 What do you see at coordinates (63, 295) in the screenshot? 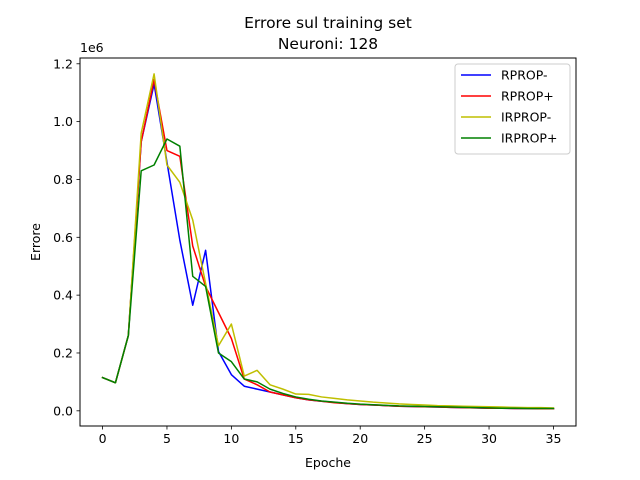
I see `y-tick-label: 0.4` at bounding box center [63, 295].